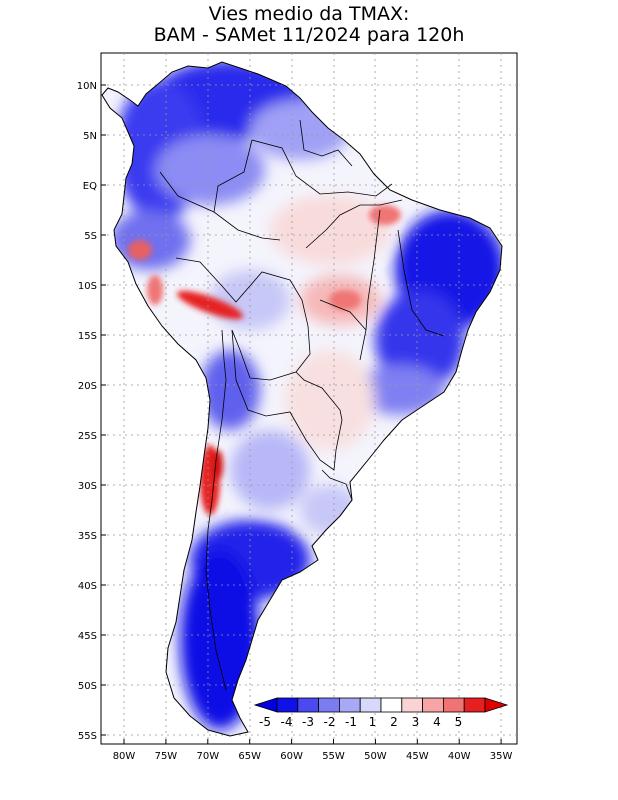 The height and width of the screenshot is (800, 618). Describe the element at coordinates (496, 705) in the screenshot. I see `colorbar-high-arrow` at that location.